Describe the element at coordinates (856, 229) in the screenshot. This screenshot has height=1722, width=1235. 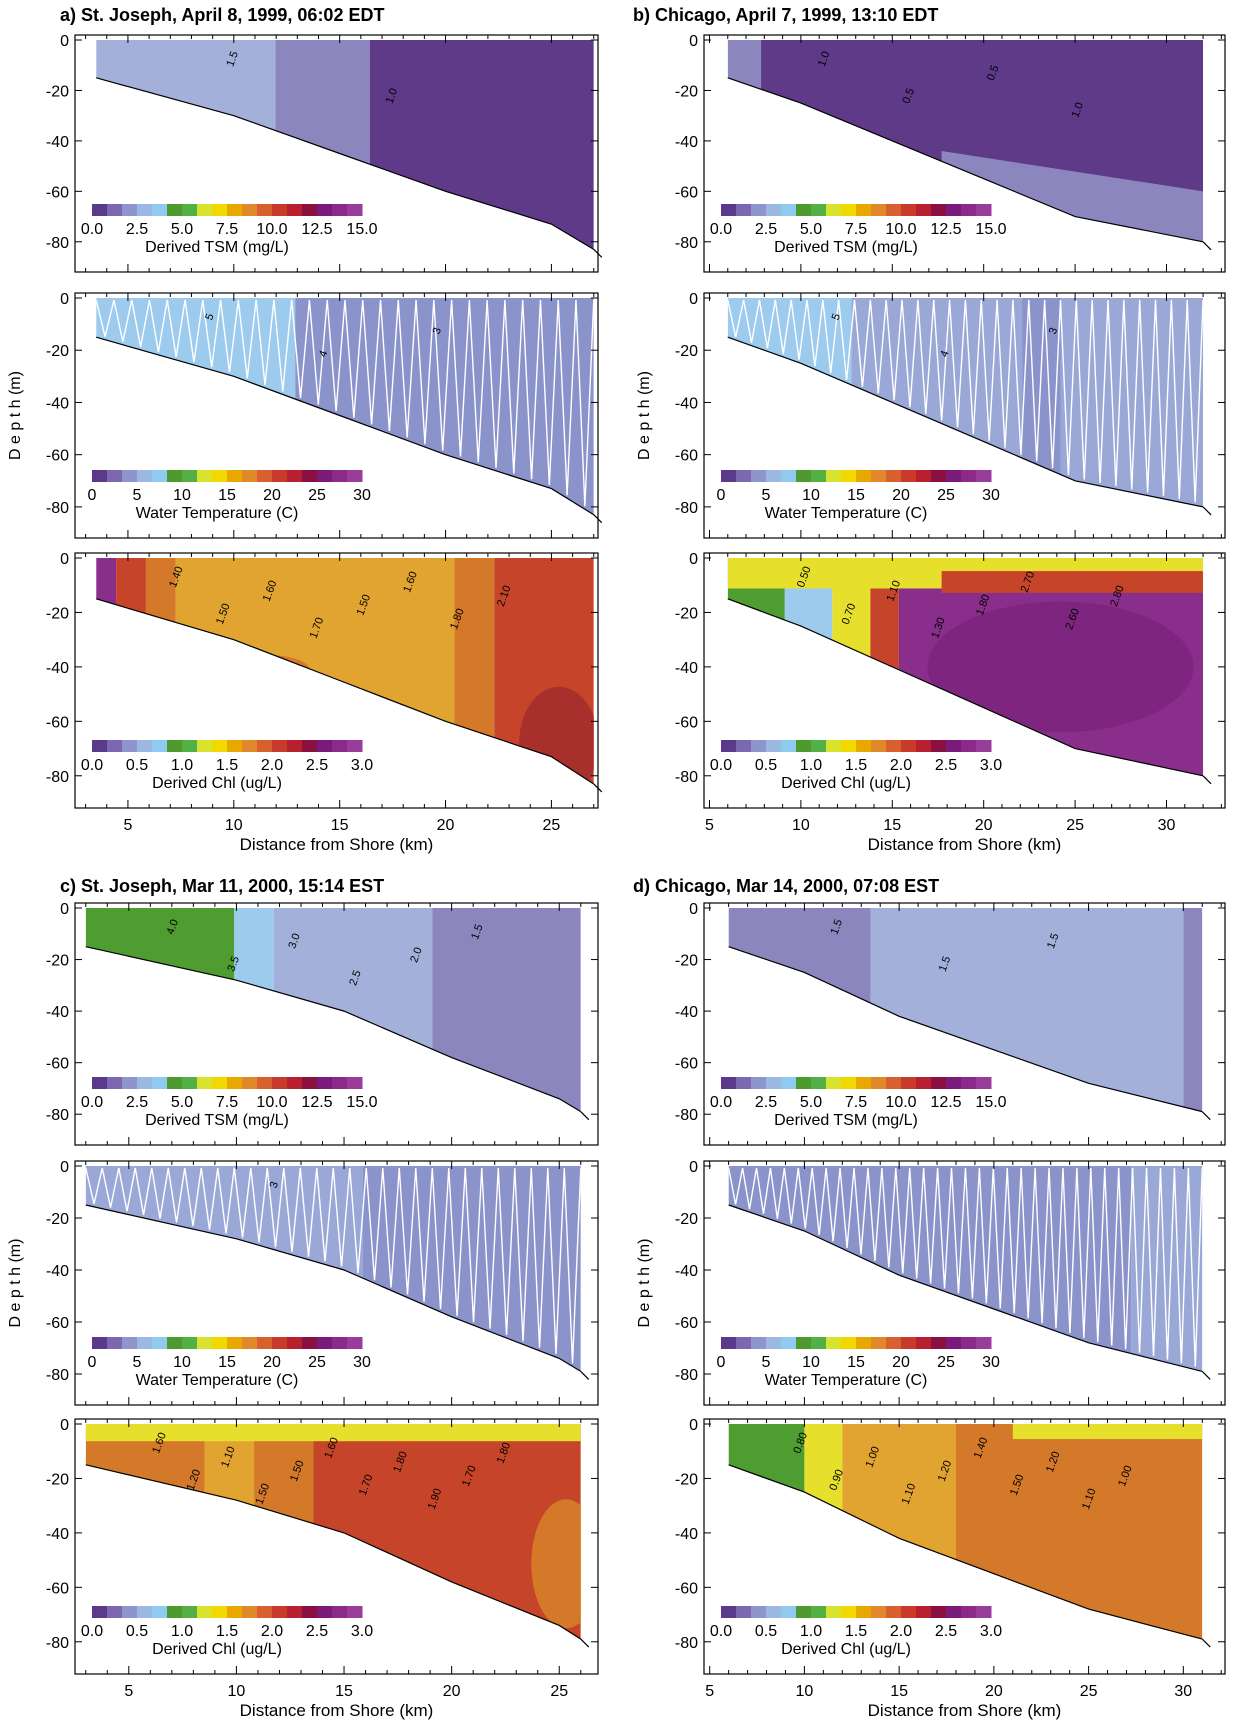
I see `colorbar-tick-label: 7.5` at that location.